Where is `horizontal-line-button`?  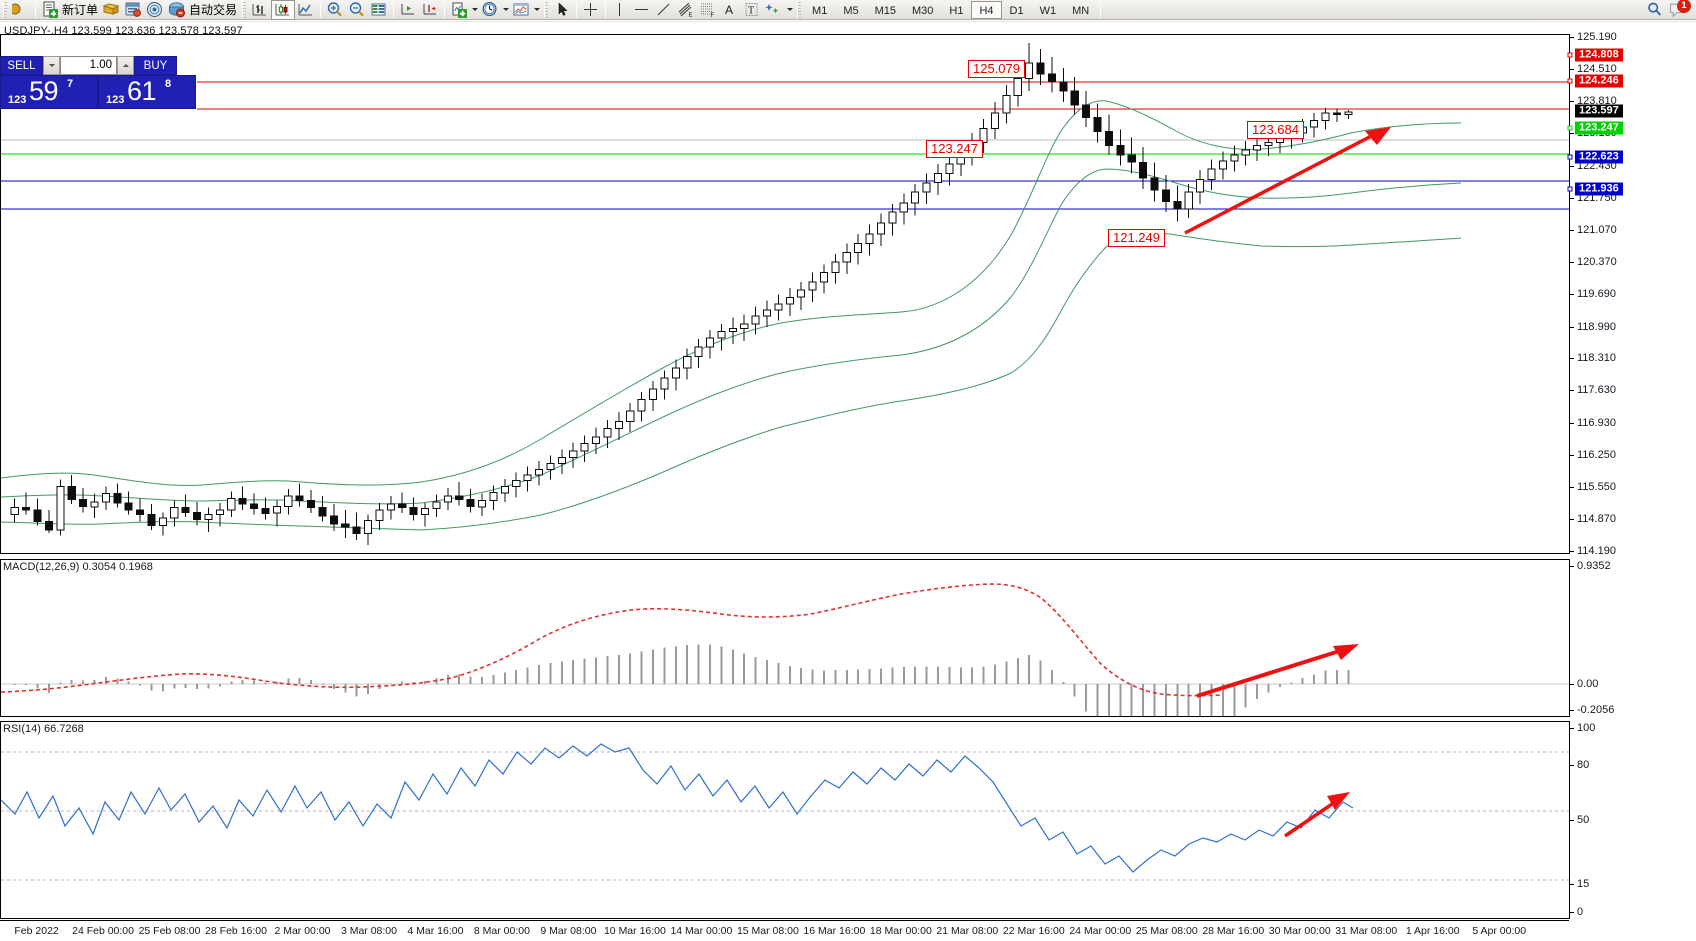
horizontal-line-button is located at coordinates (642, 10).